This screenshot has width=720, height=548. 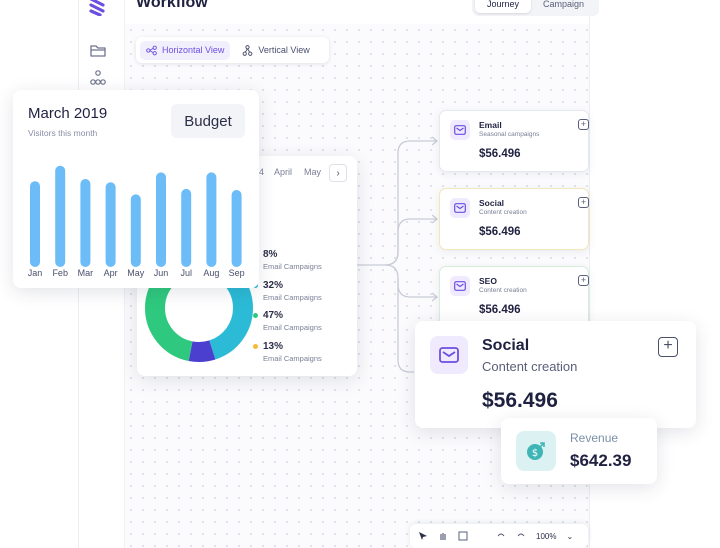 What do you see at coordinates (60, 273) in the screenshot?
I see `x-tick-label: Feb` at bounding box center [60, 273].